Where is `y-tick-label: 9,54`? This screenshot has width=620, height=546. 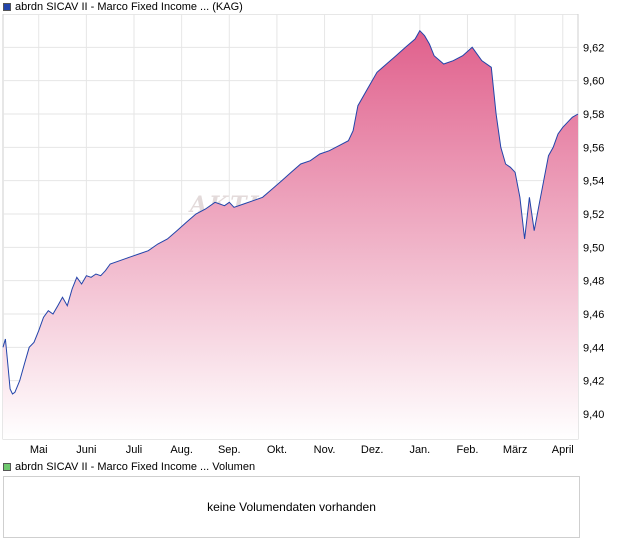
y-tick-label: 9,54 is located at coordinates (593, 182).